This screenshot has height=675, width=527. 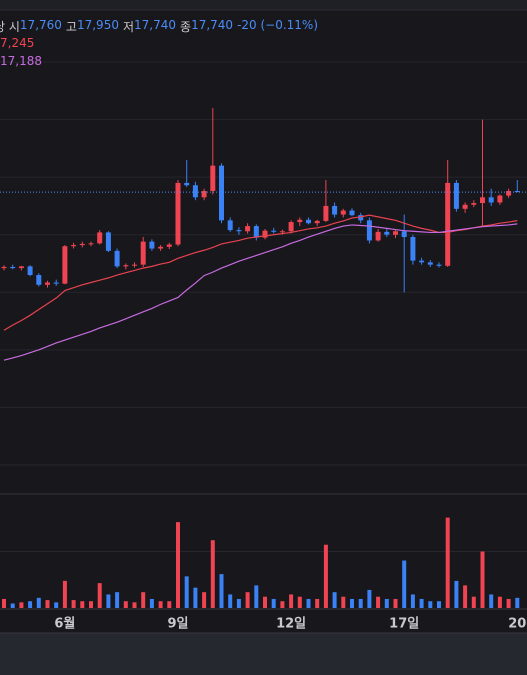 I want to click on x-tick-label: 6월, so click(x=64, y=624).